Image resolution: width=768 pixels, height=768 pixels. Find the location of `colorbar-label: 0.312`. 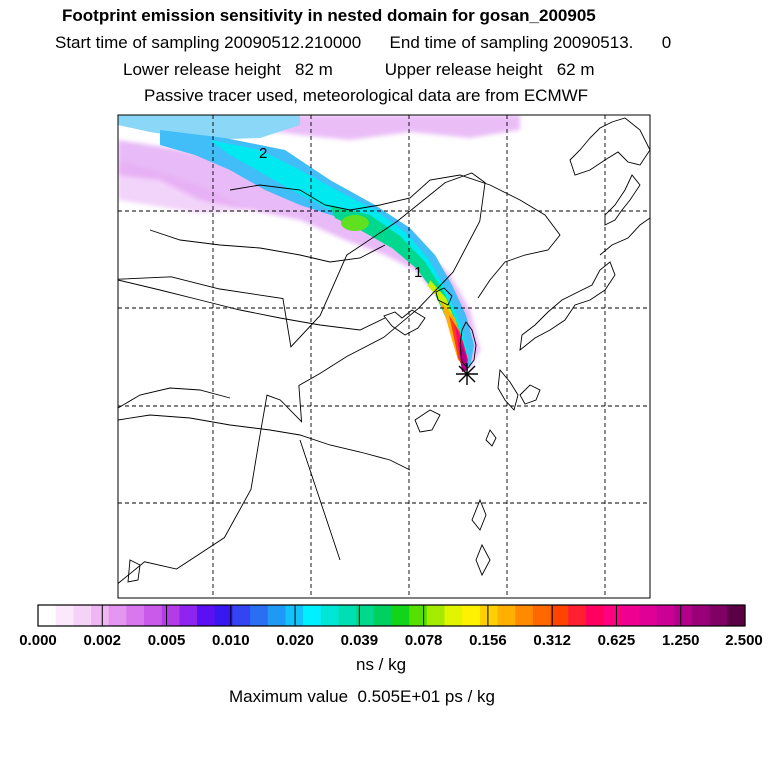

colorbar-label: 0.312 is located at coordinates (552, 640).